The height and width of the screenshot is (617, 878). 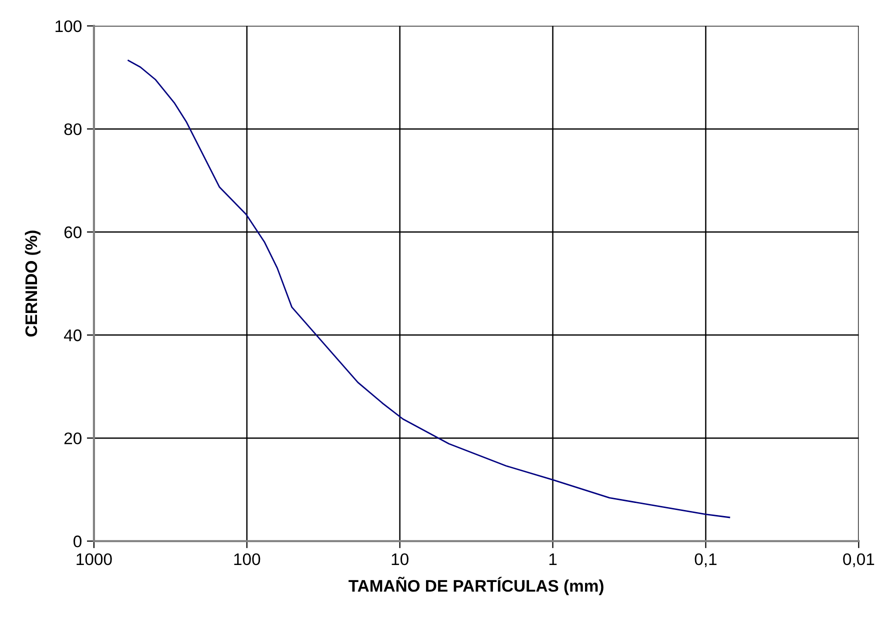 I want to click on x-tick-label: 0,01, so click(x=858, y=560).